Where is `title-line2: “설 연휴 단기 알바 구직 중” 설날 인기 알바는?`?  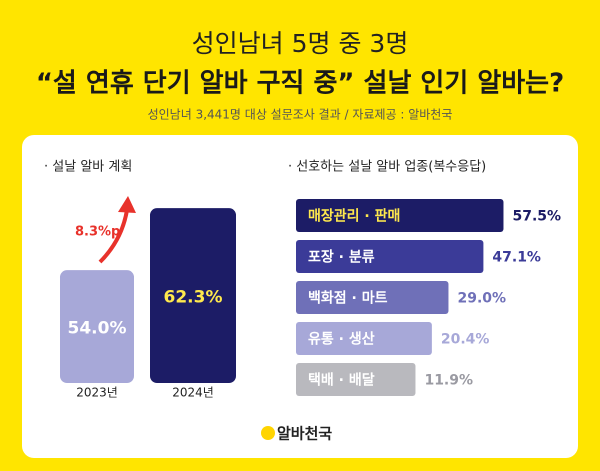
title-line2: “설 연휴 단기 알바 구직 중” 설날 인기 알바는? is located at coordinates (300, 84).